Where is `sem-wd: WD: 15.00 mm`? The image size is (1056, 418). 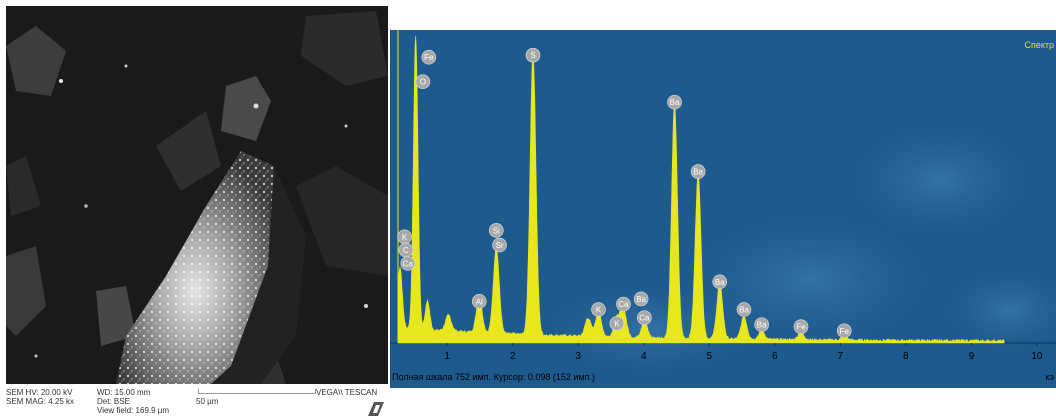
sem-wd: WD: 15.00 mm is located at coordinates (124, 392).